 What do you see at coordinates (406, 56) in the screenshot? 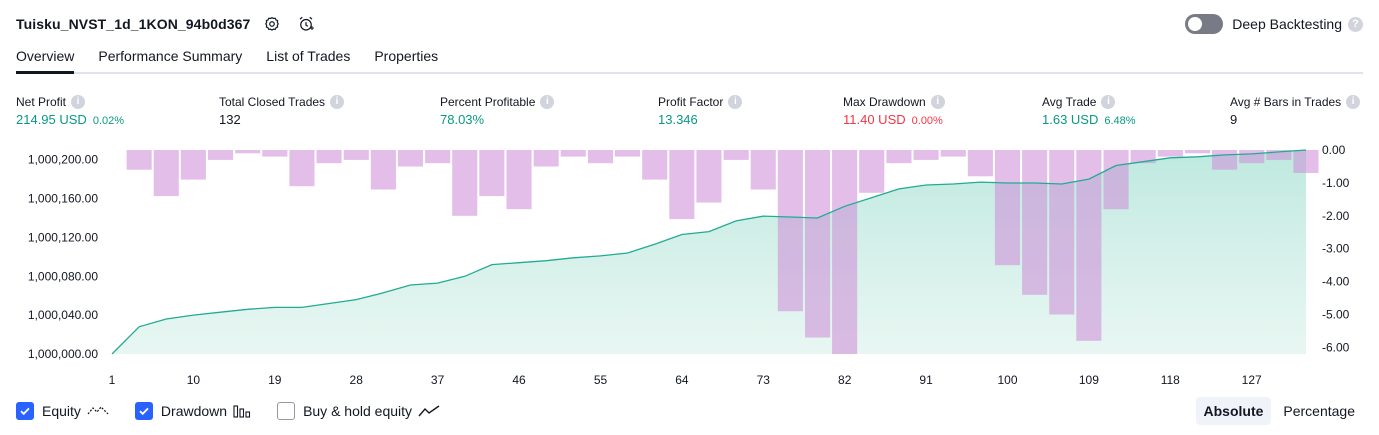
I see `tab-properties: Properties` at bounding box center [406, 56].